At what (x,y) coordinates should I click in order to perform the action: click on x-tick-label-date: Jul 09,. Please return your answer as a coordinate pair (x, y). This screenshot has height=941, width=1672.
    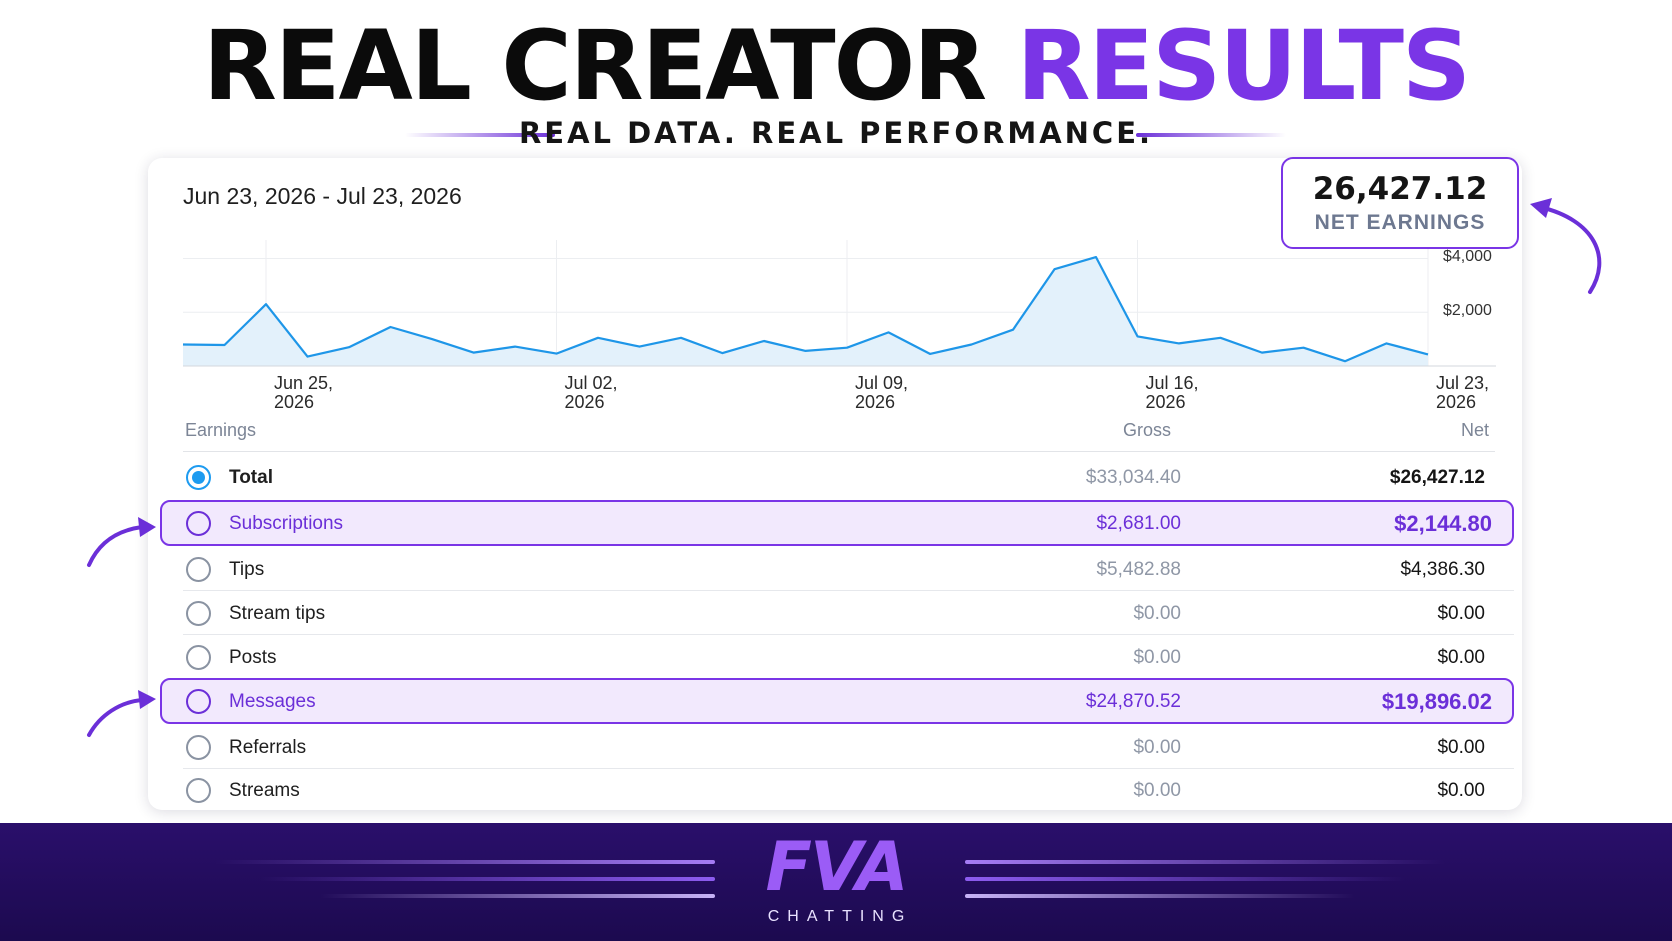
    Looking at the image, I should click on (882, 383).